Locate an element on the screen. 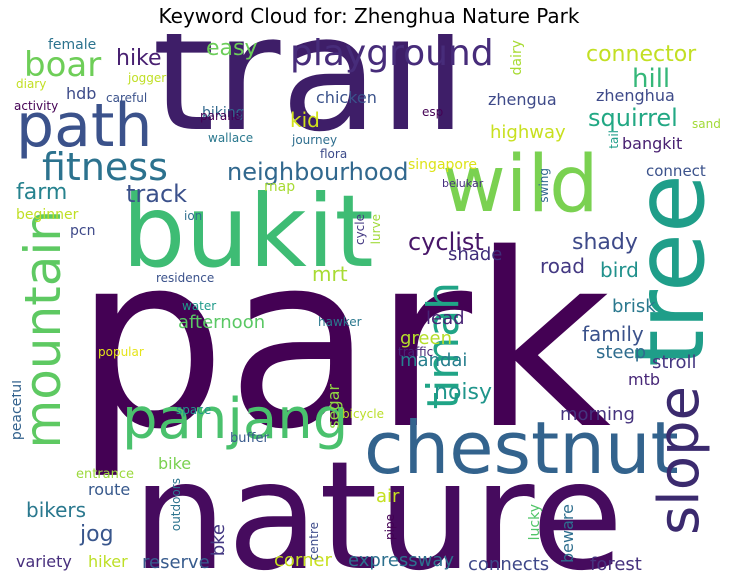 This screenshot has width=738, height=583. word-variety: variety is located at coordinates (44, 561).